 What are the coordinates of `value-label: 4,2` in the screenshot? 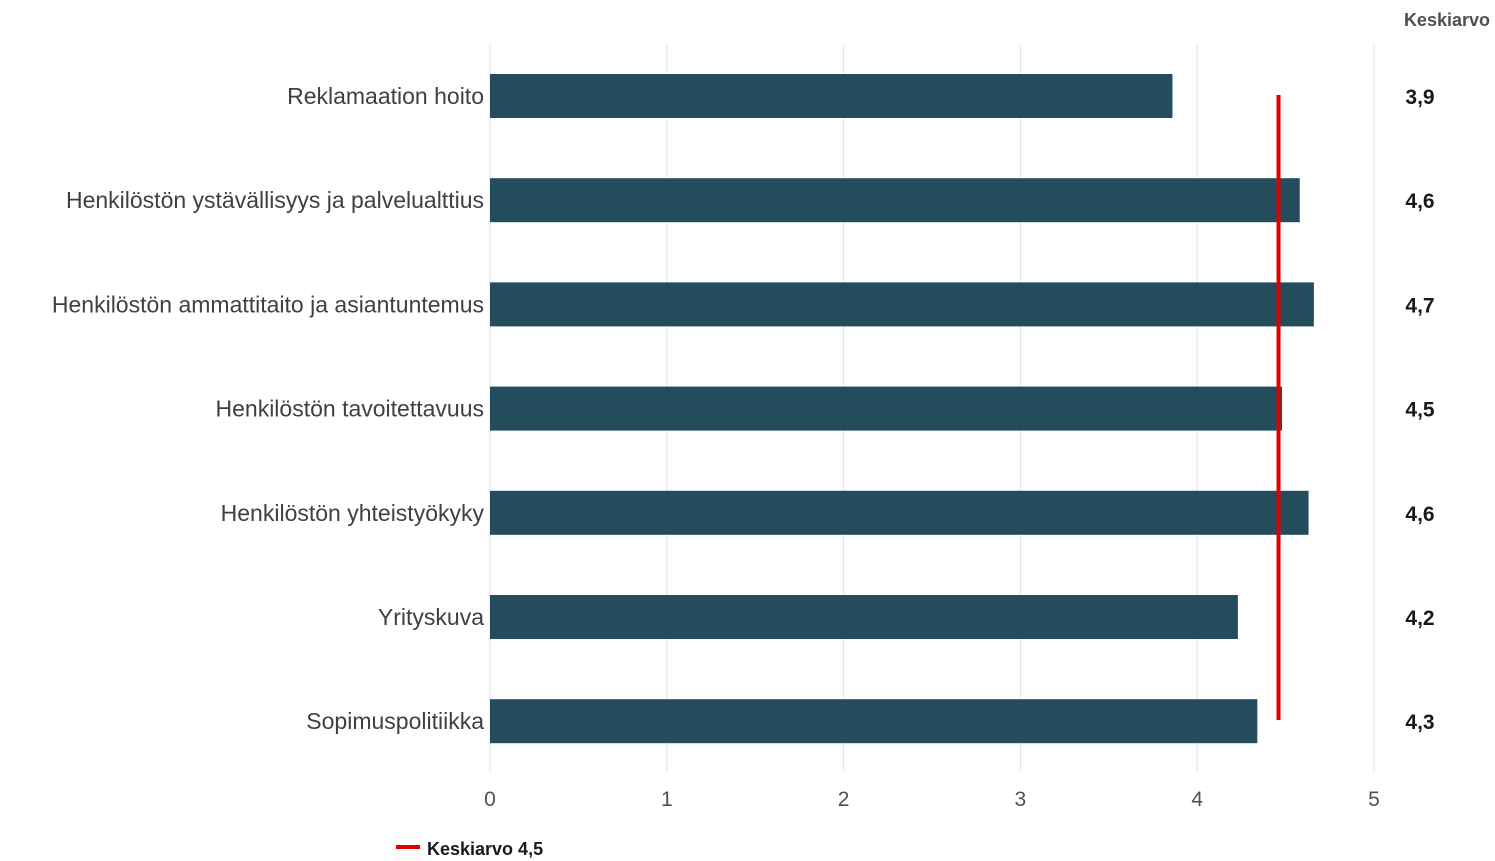 It's located at (1419, 618).